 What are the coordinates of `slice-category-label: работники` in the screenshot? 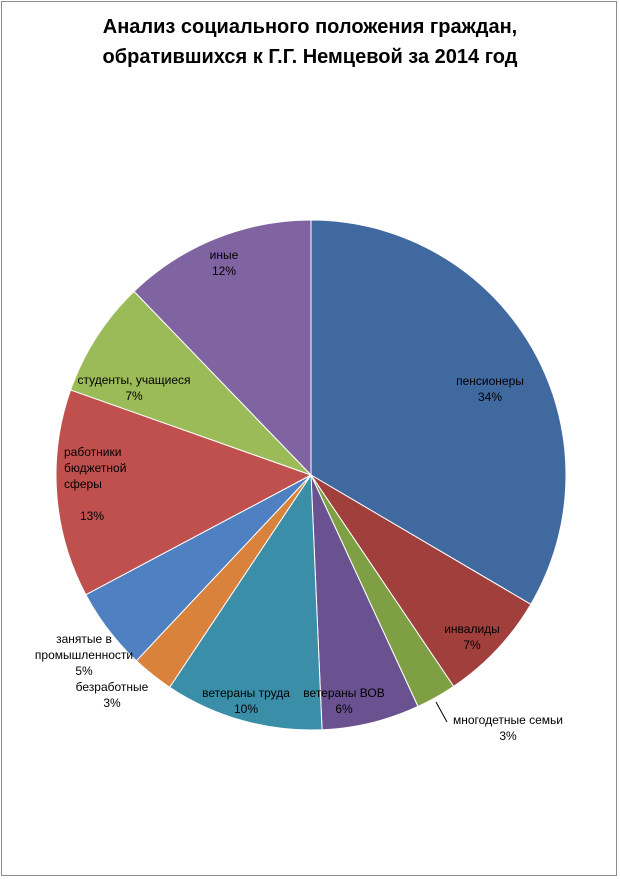 It's located at (92, 452).